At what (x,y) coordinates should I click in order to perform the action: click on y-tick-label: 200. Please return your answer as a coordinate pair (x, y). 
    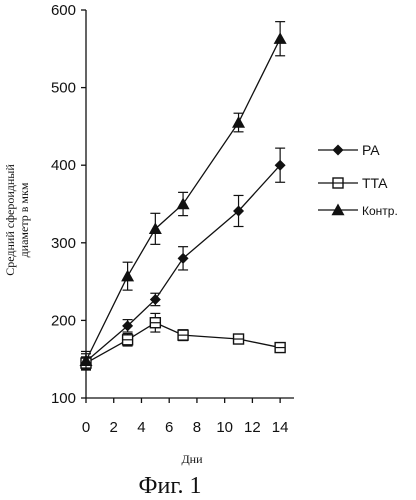
    Looking at the image, I should click on (63, 320).